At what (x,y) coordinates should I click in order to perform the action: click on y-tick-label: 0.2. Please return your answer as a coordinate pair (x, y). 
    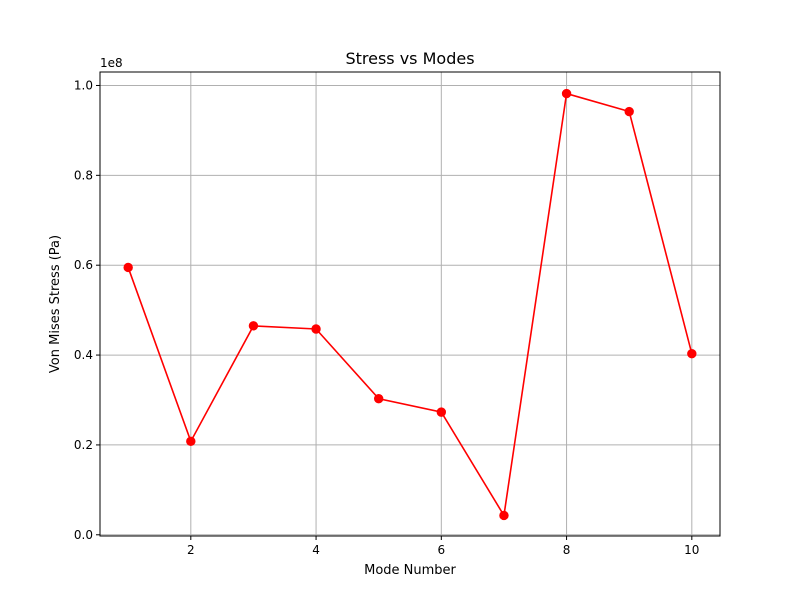
    Looking at the image, I should click on (83, 445).